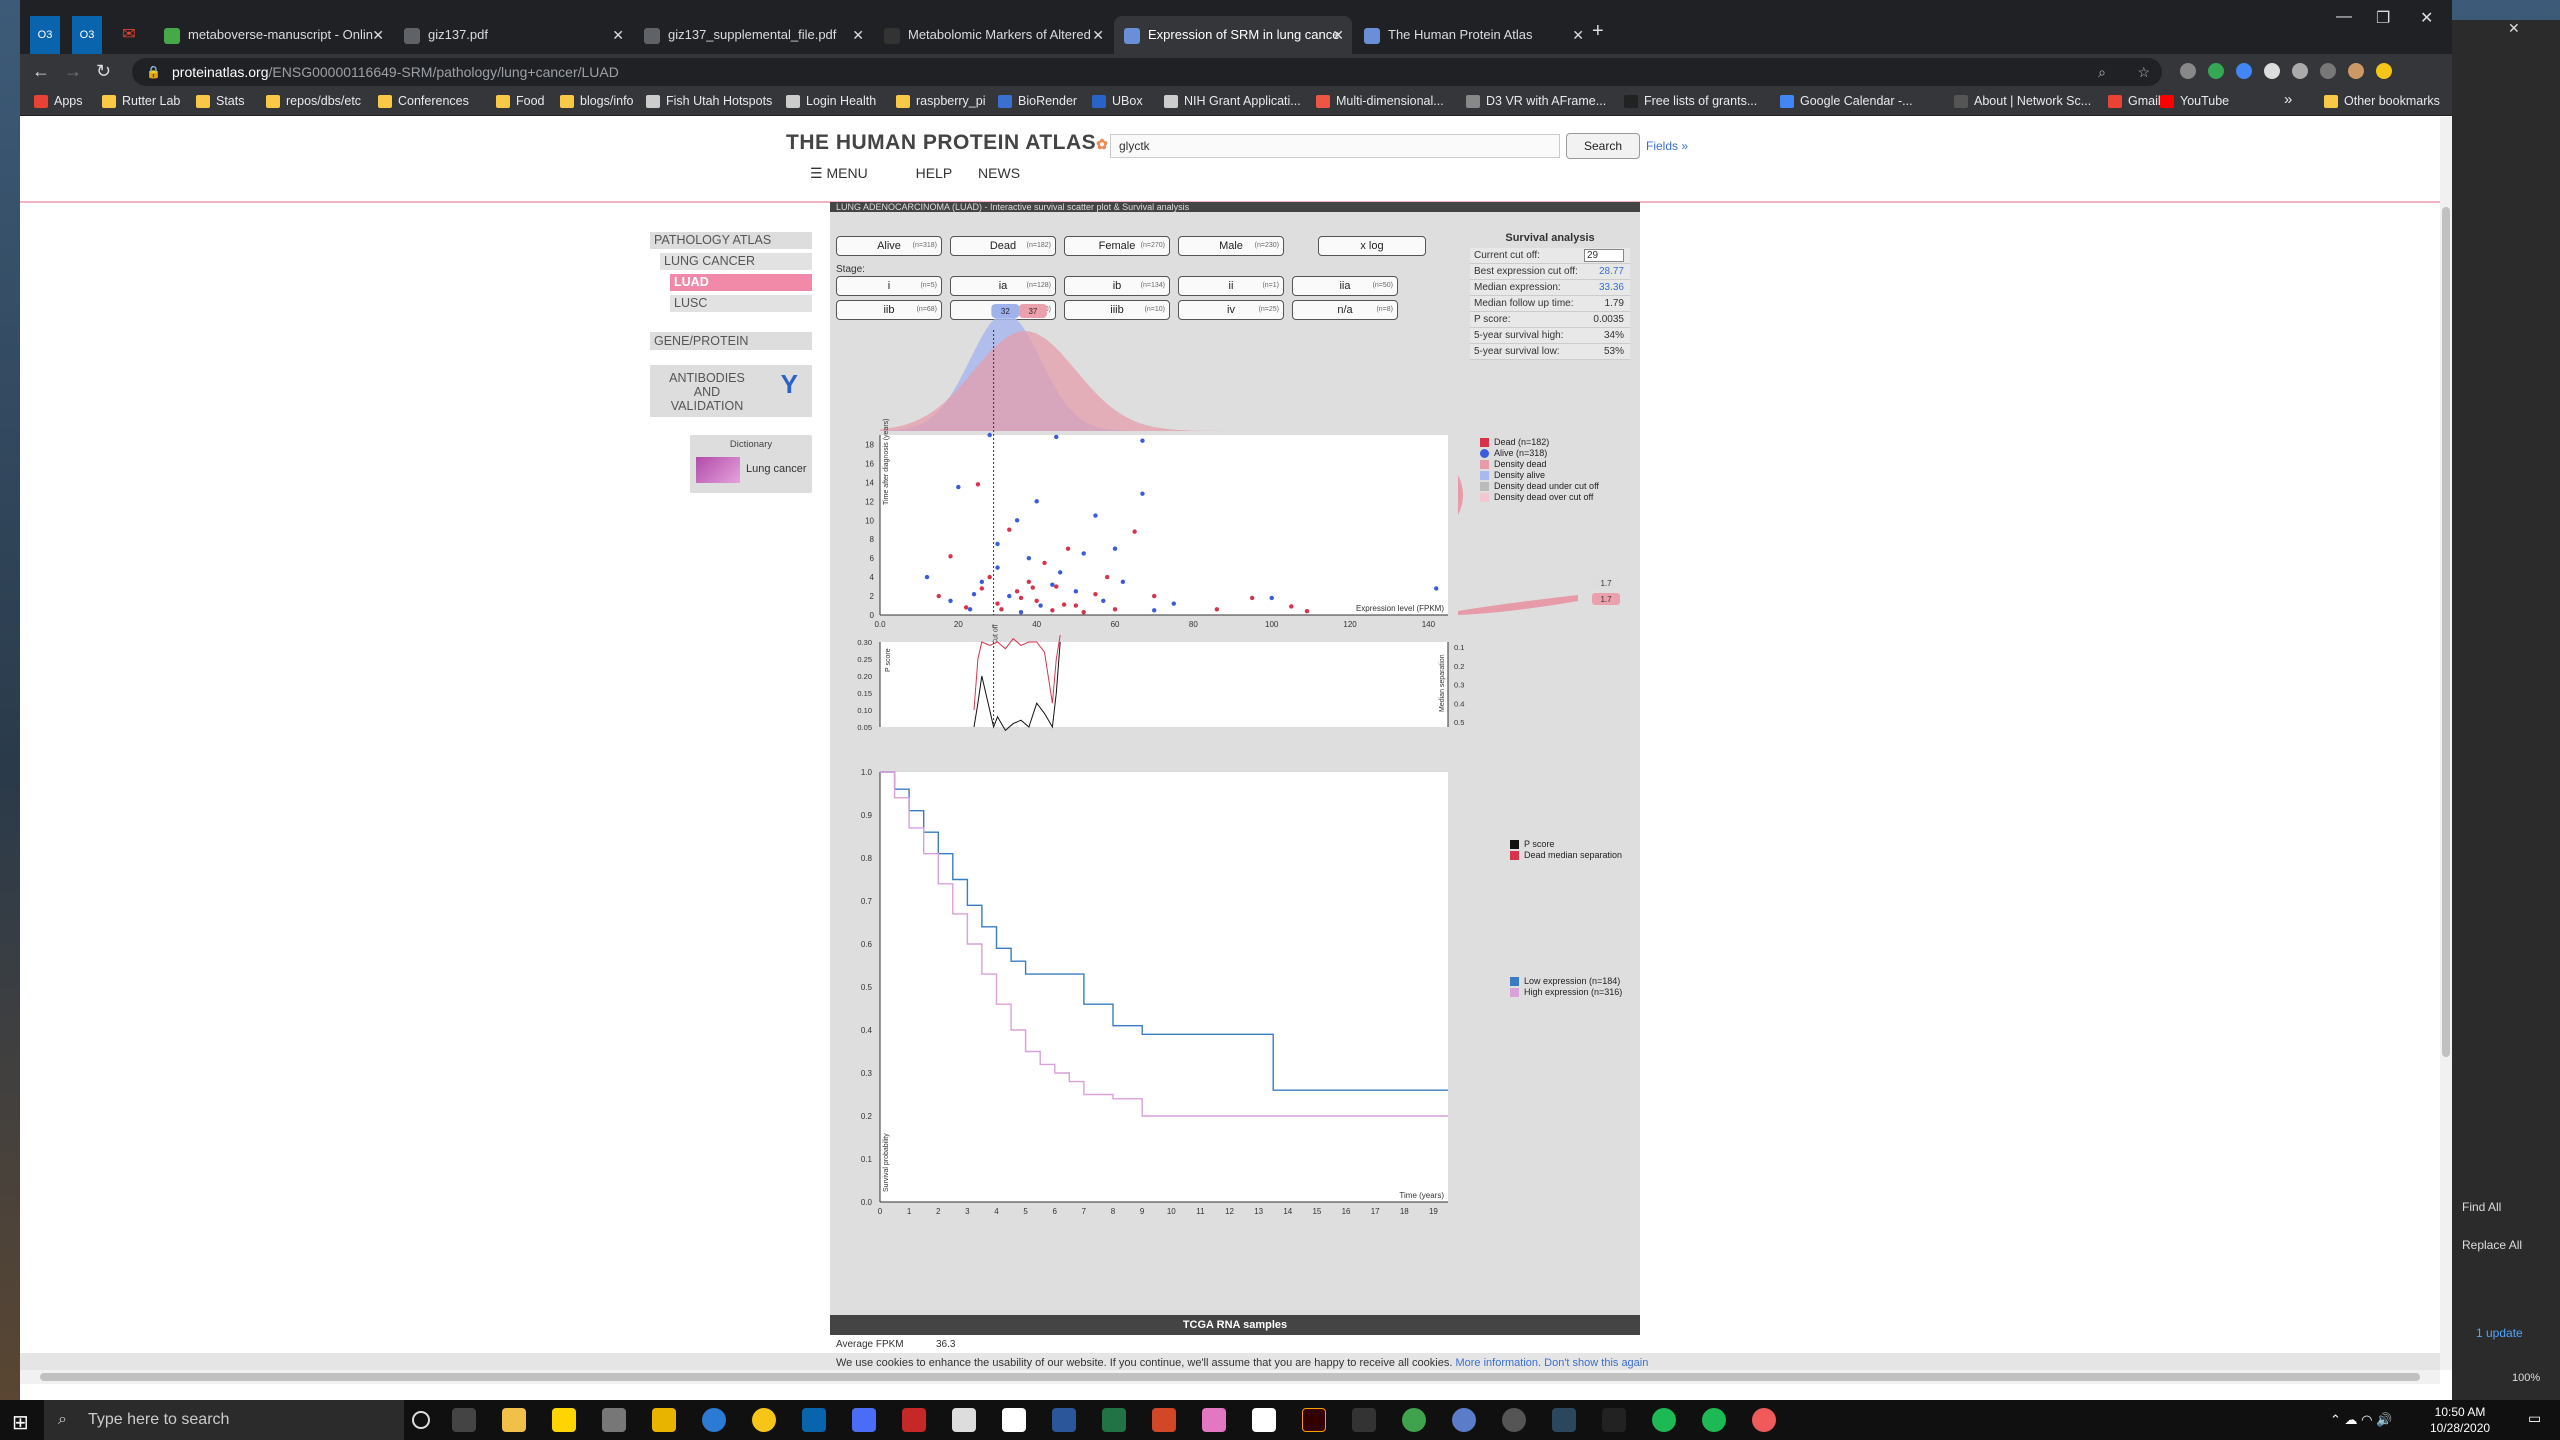 This screenshot has height=1440, width=2560. I want to click on close-window-icon: ✕, so click(2427, 18).